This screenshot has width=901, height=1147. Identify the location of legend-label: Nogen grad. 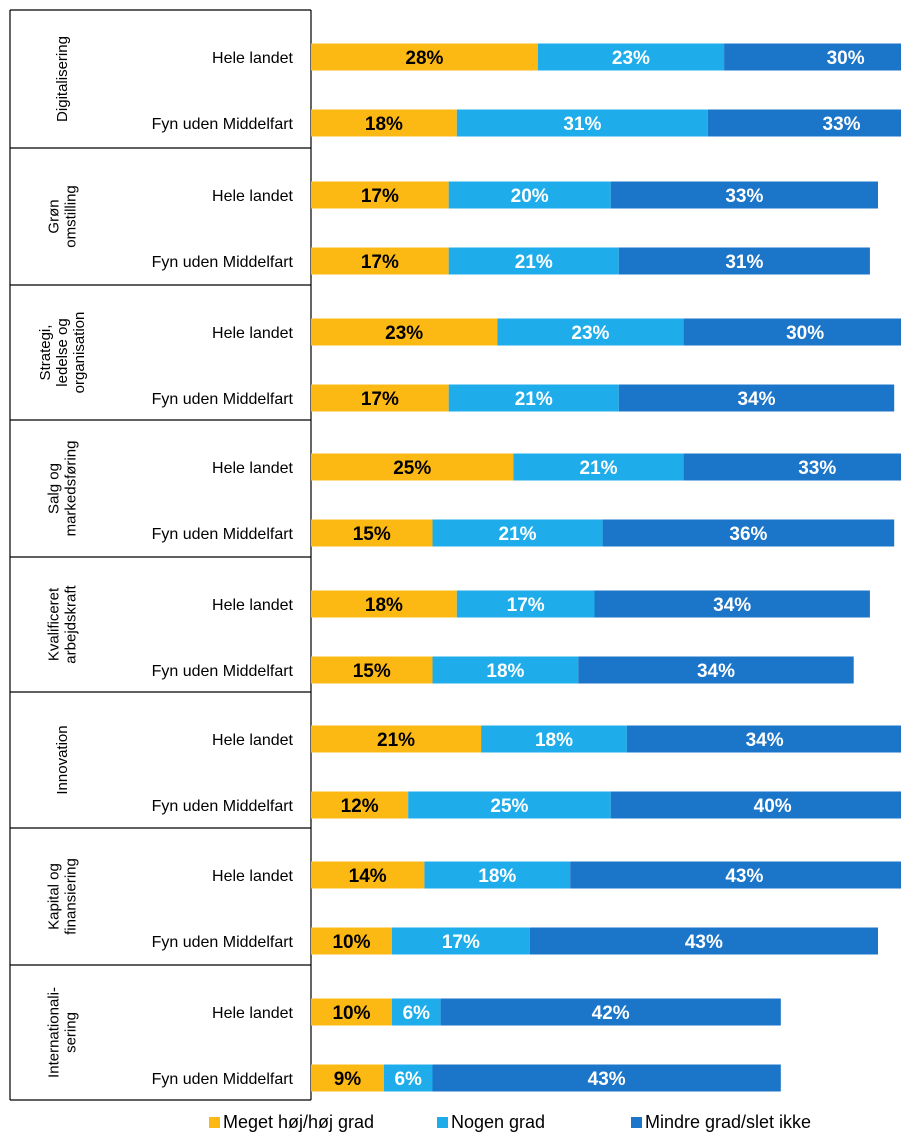
(498, 1122).